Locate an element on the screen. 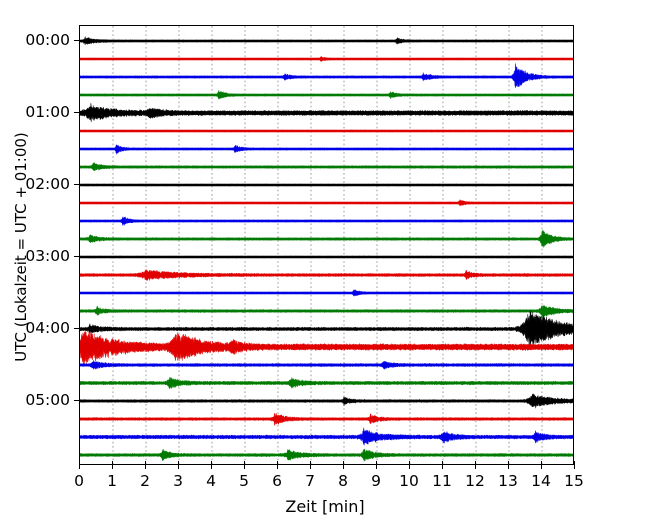  y-tick-label: 02:00 is located at coordinates (47, 184).